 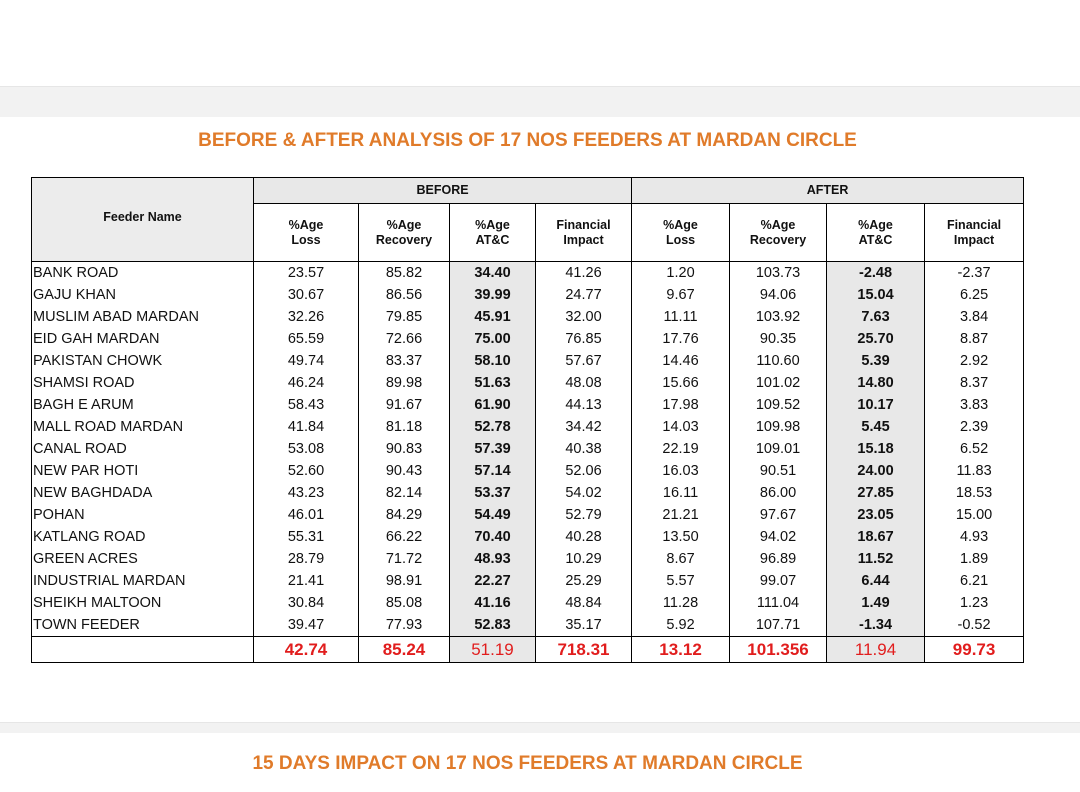 What do you see at coordinates (876, 603) in the screenshot?
I see `after-atc-cell: 1.49` at bounding box center [876, 603].